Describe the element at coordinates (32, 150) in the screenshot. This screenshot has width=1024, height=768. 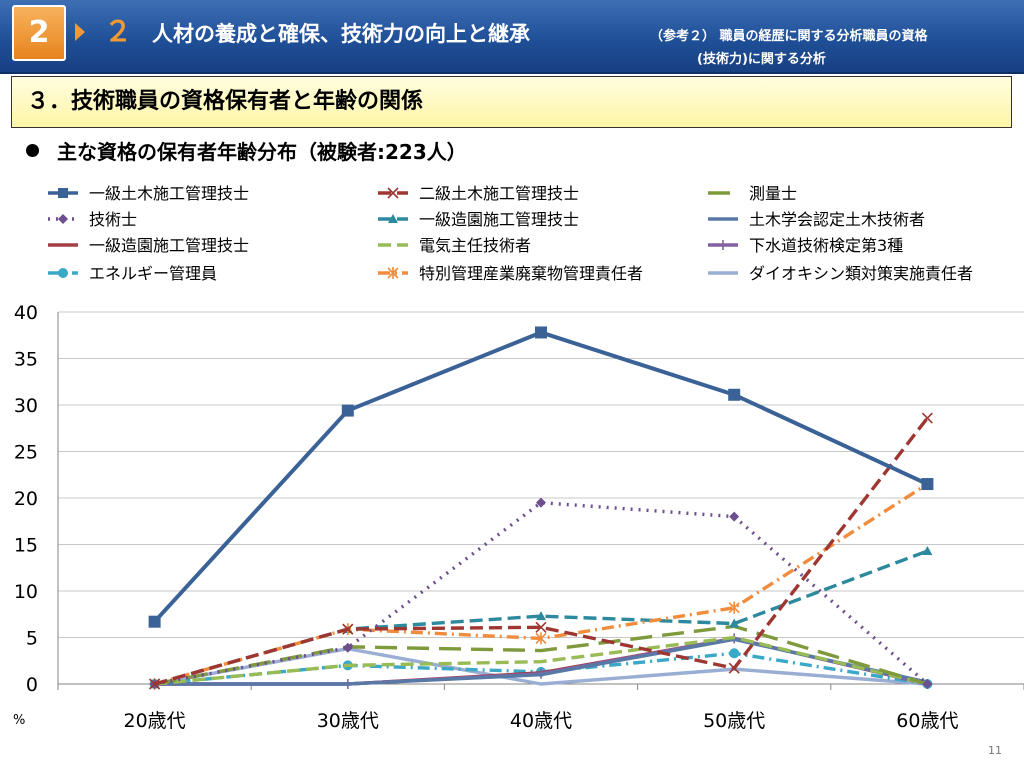
I see `bullet-icon` at that location.